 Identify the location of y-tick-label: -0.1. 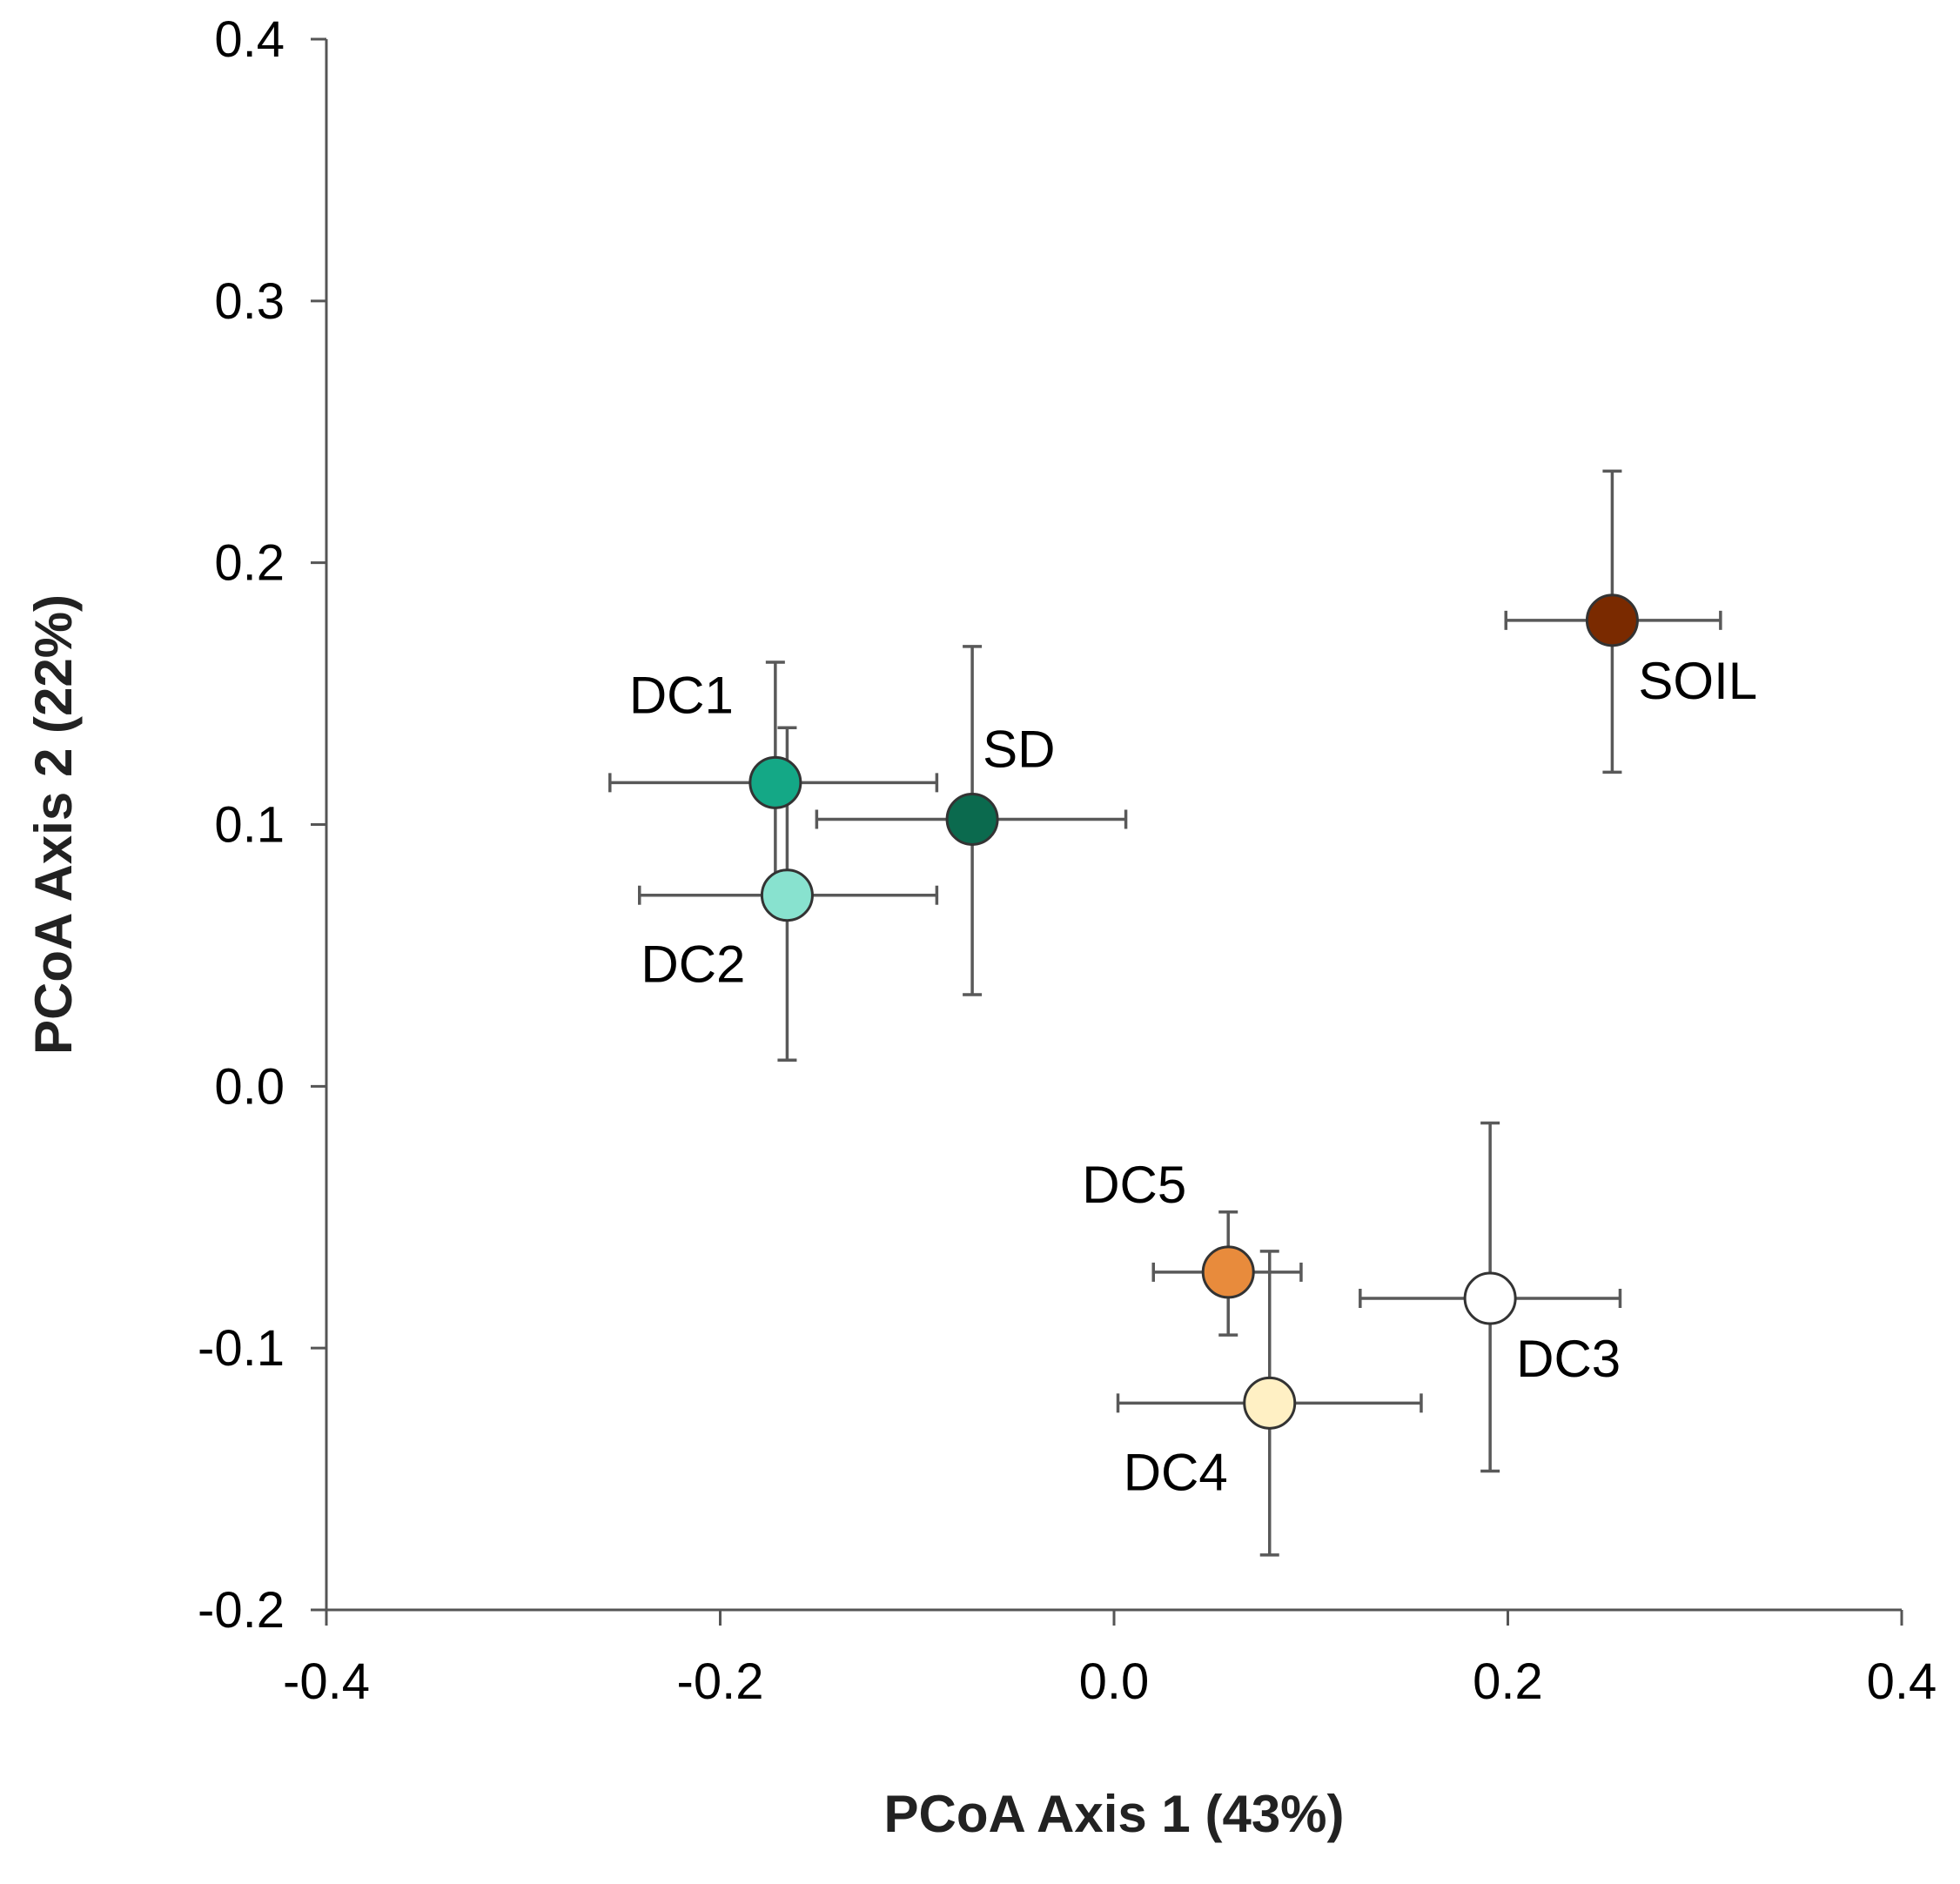
(242, 1348).